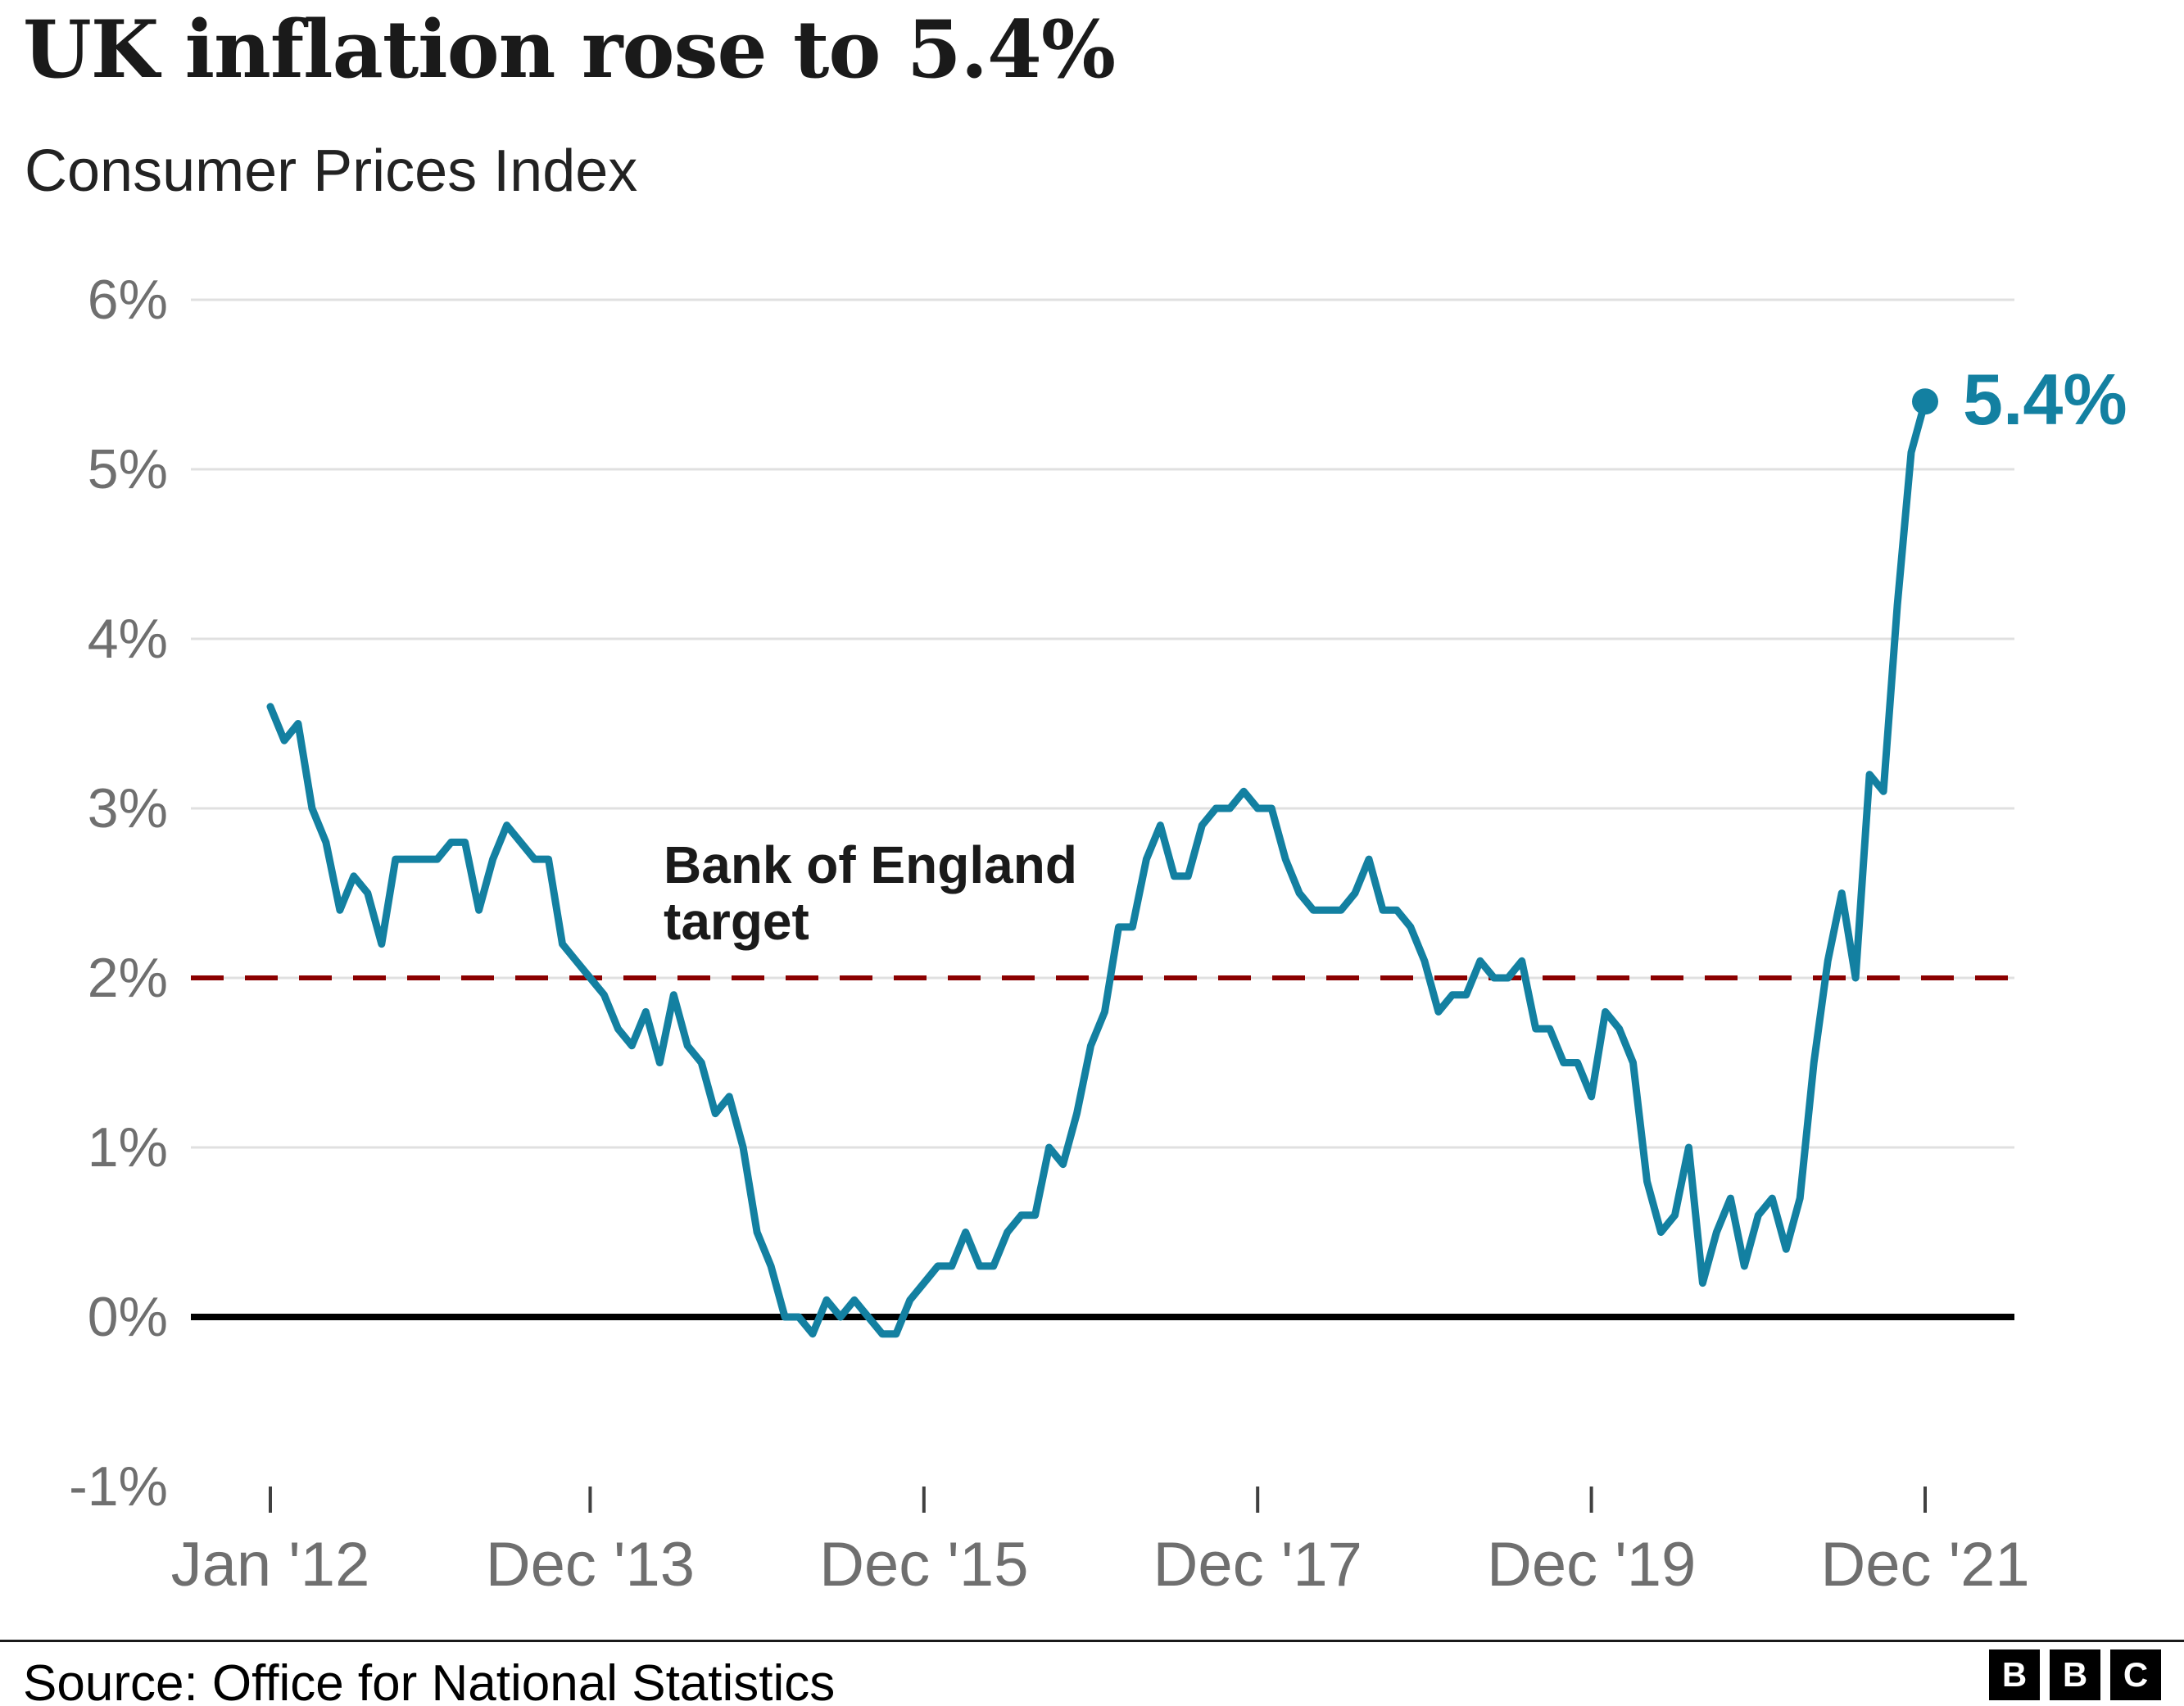  Describe the element at coordinates (128, 300) in the screenshot. I see `y-tick-label: 6%` at that location.